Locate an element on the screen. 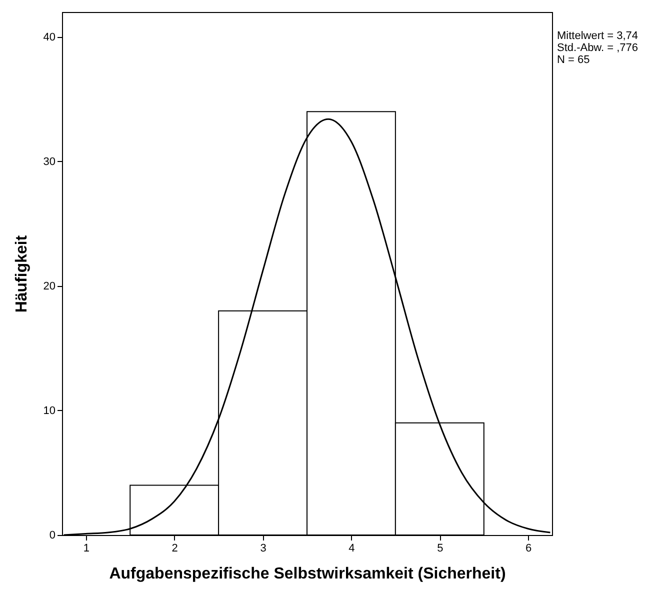  text: Std.-Abw. = ,776 is located at coordinates (597, 48).